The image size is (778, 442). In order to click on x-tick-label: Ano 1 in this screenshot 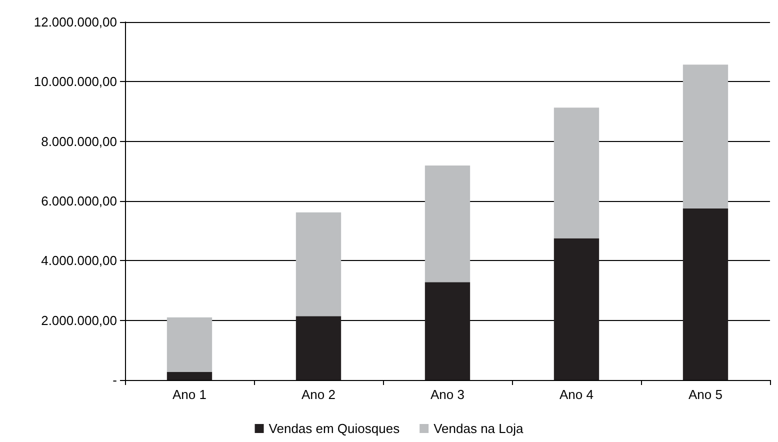, I will do `click(189, 394)`.